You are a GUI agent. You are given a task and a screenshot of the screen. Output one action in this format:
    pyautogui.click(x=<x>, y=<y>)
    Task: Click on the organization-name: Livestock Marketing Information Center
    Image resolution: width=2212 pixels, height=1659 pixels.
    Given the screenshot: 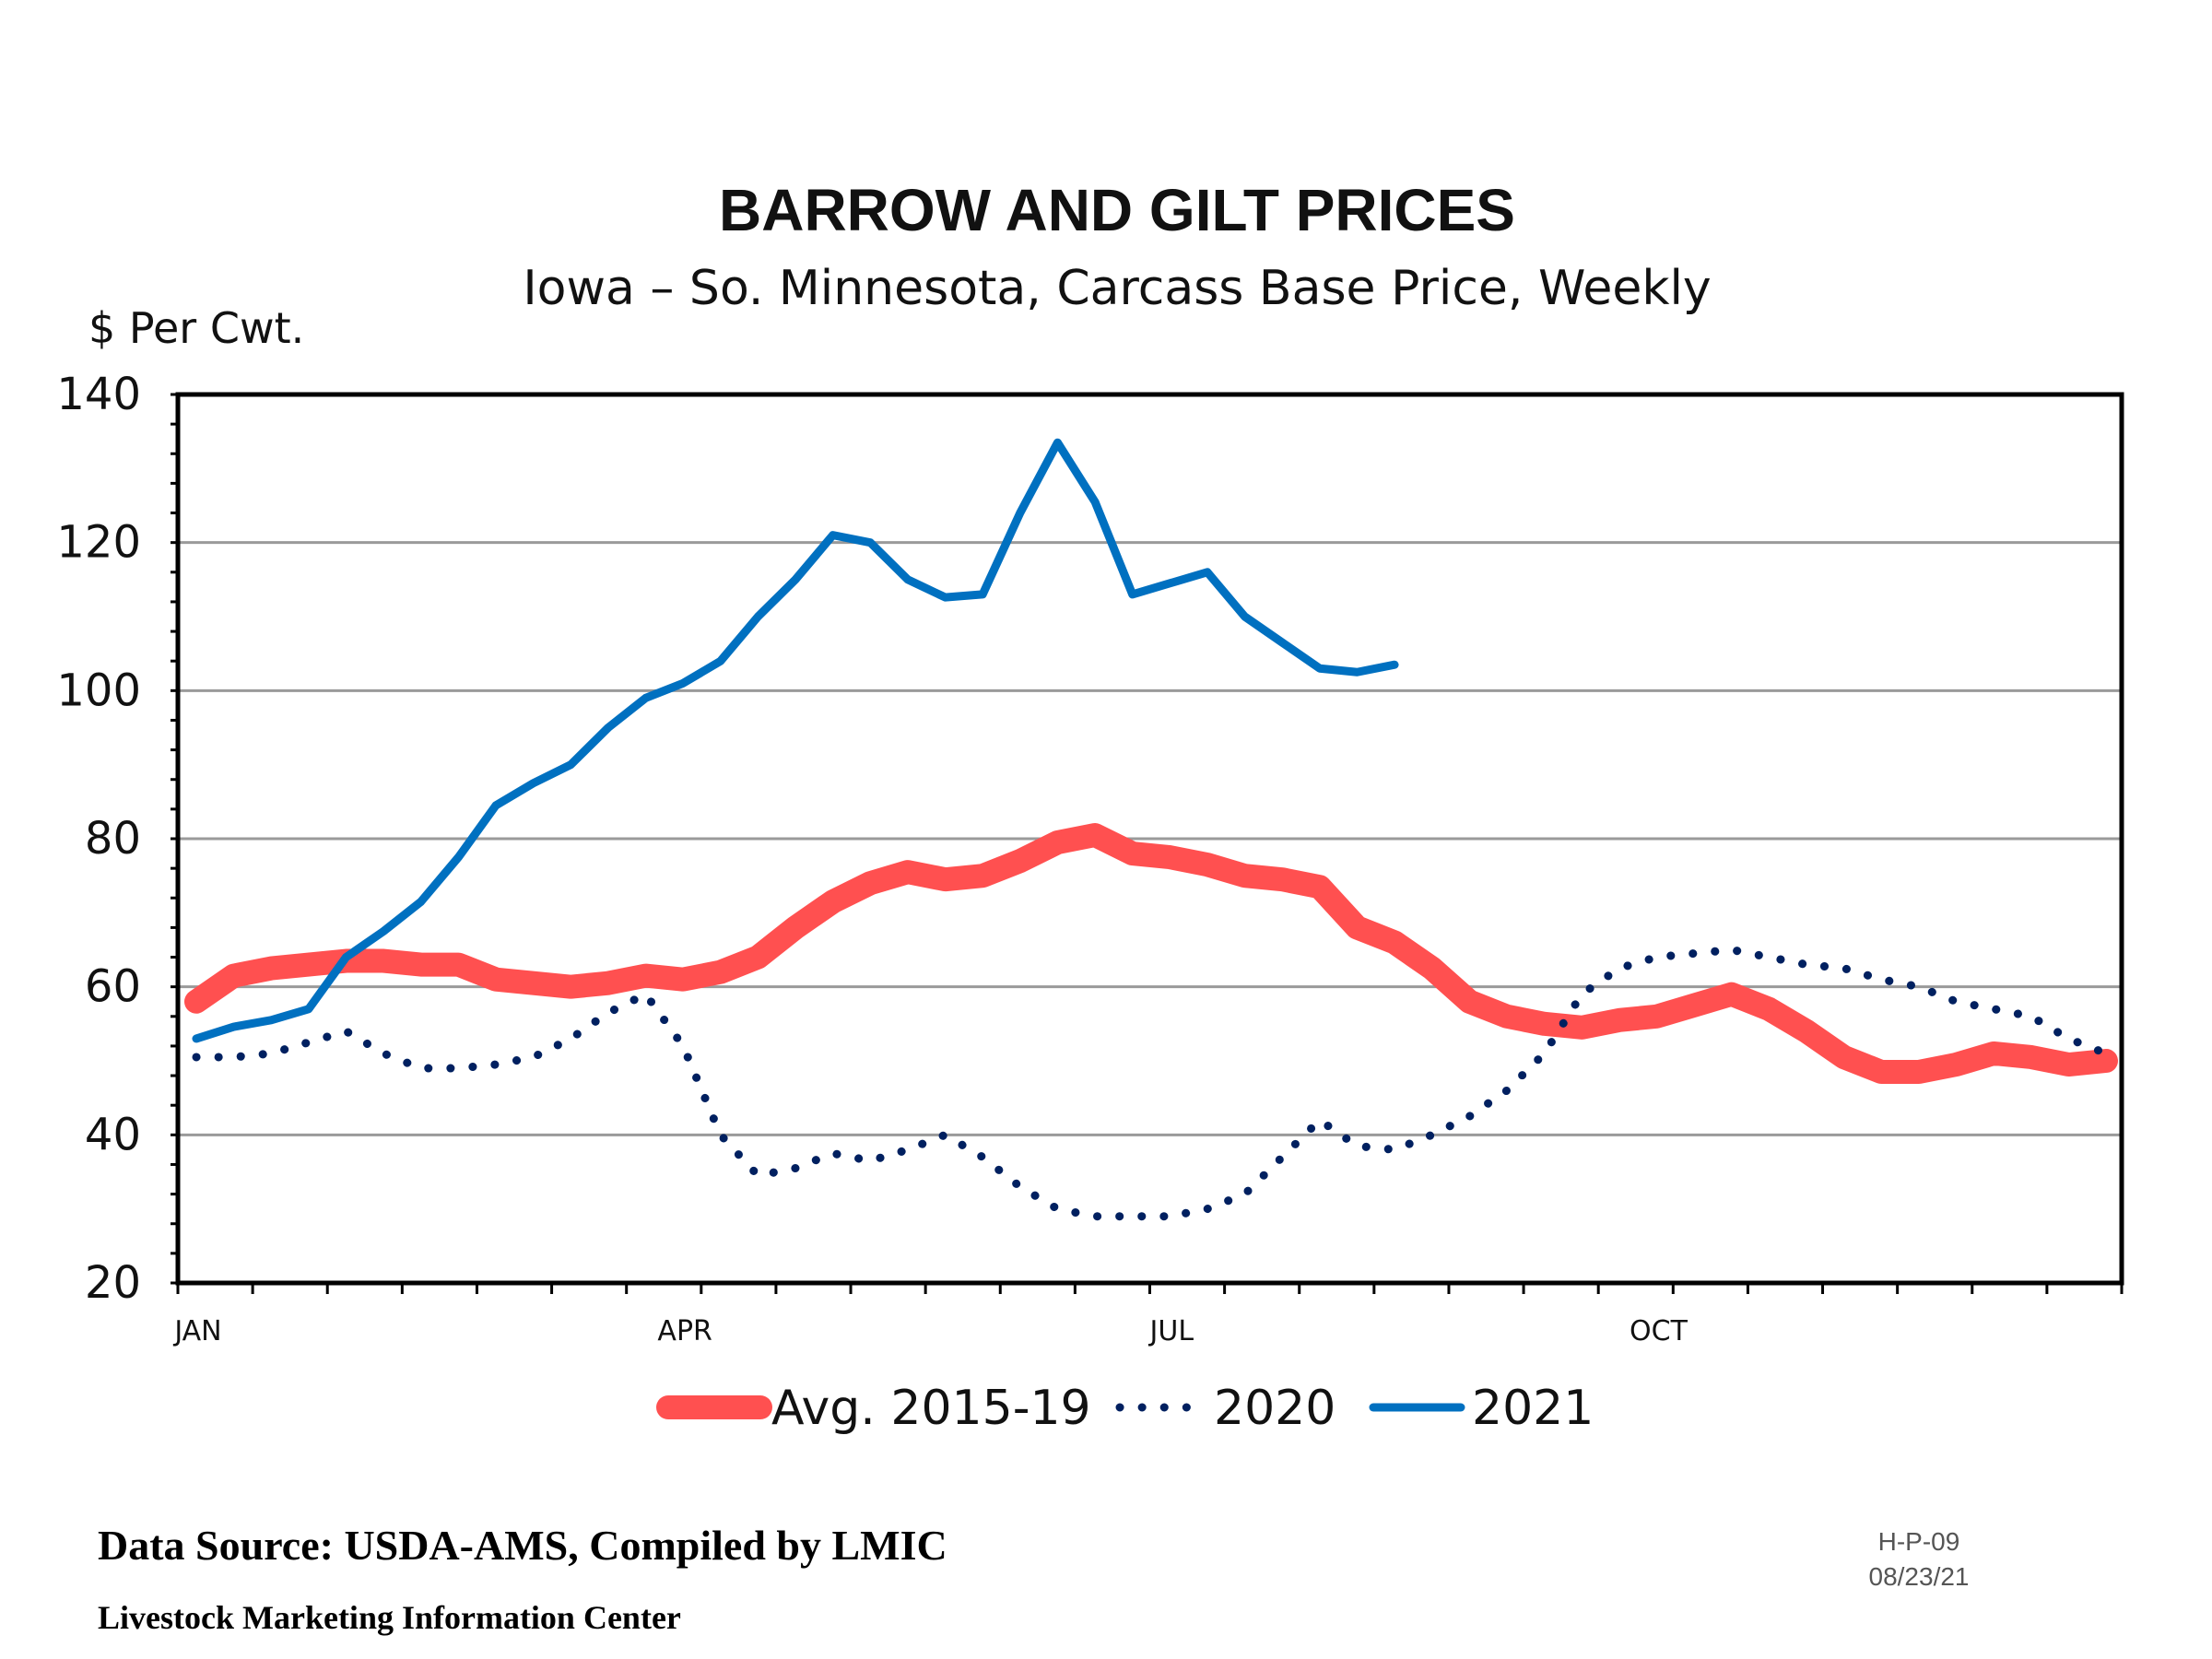 What is the action you would take?
    pyautogui.click(x=389, y=1617)
    